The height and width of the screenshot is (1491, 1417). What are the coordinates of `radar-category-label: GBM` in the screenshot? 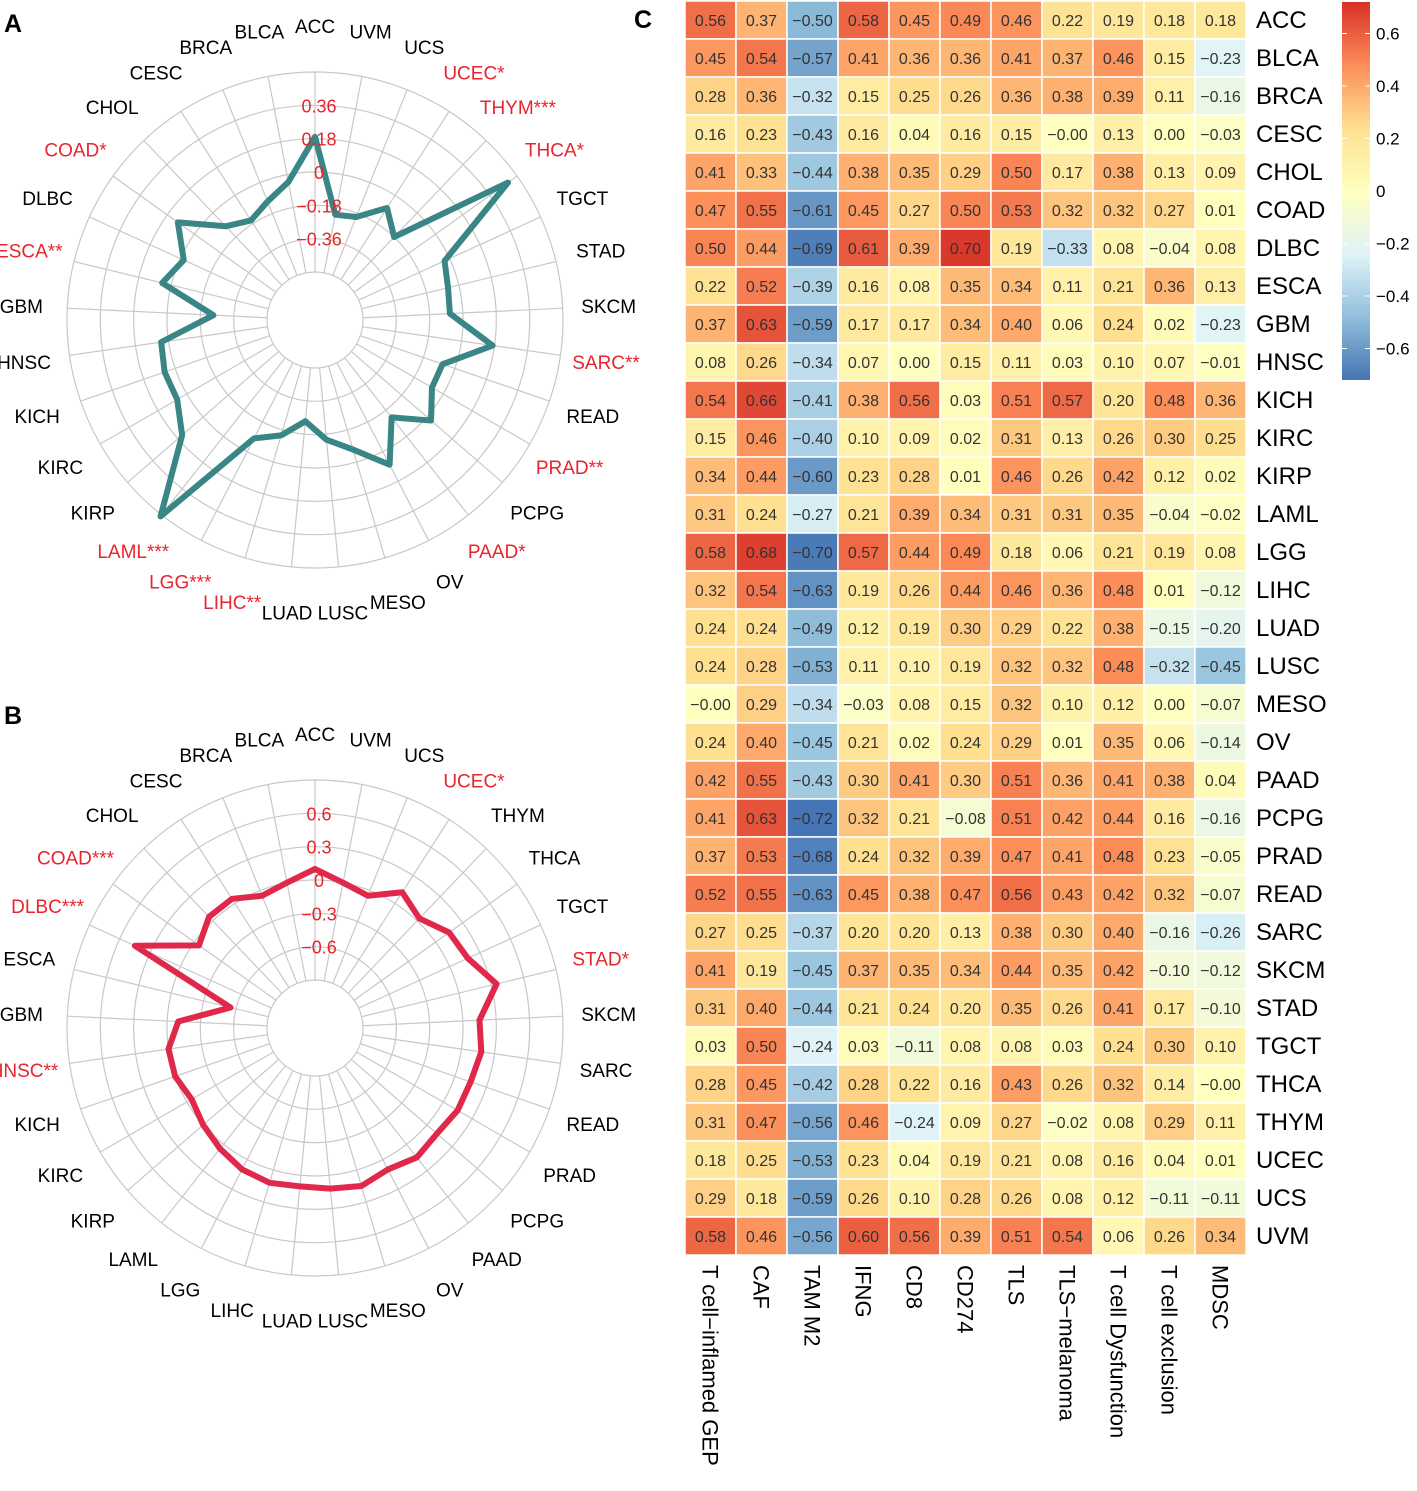 It's located at (21, 1015).